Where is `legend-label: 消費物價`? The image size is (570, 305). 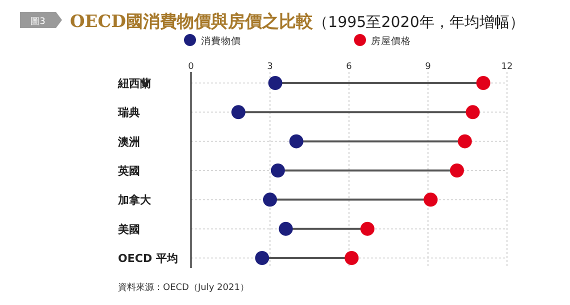 legend-label: 消費物價 is located at coordinates (221, 41).